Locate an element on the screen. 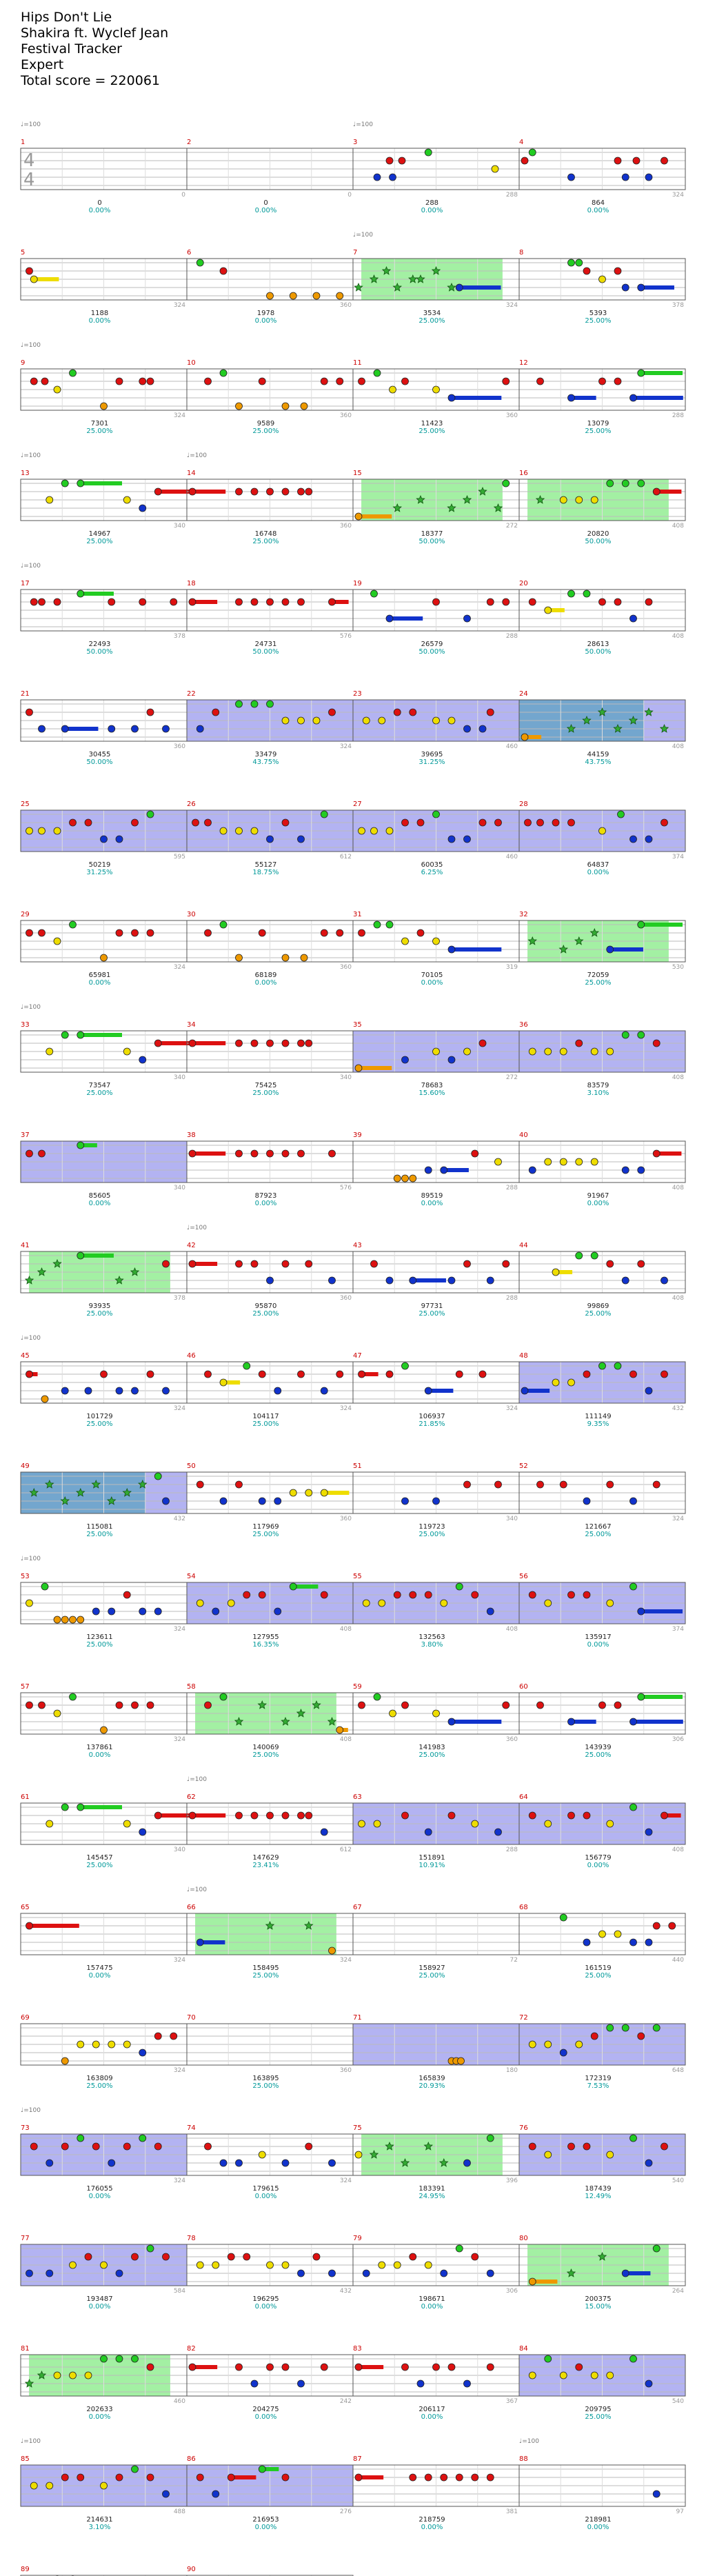 The height and width of the screenshot is (2576, 706). measure-percent: 21.85% is located at coordinates (431, 1424).